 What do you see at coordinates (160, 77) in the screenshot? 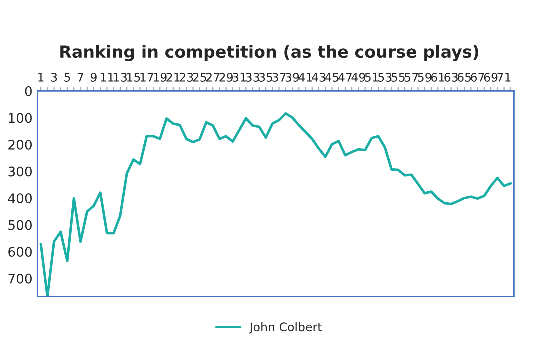
I see `x-tick-label: 19` at bounding box center [160, 77].